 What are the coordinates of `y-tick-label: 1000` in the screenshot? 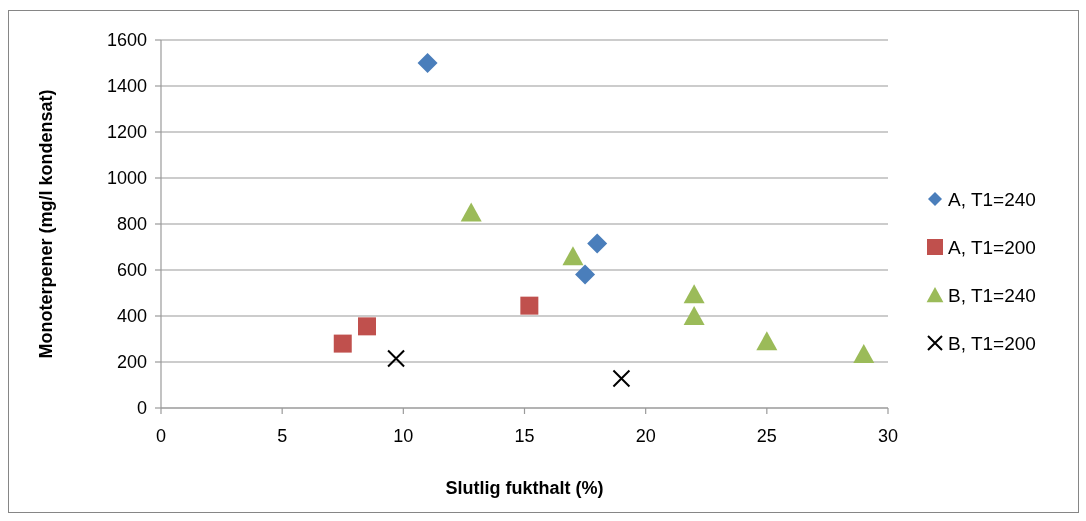 It's located at (126, 178).